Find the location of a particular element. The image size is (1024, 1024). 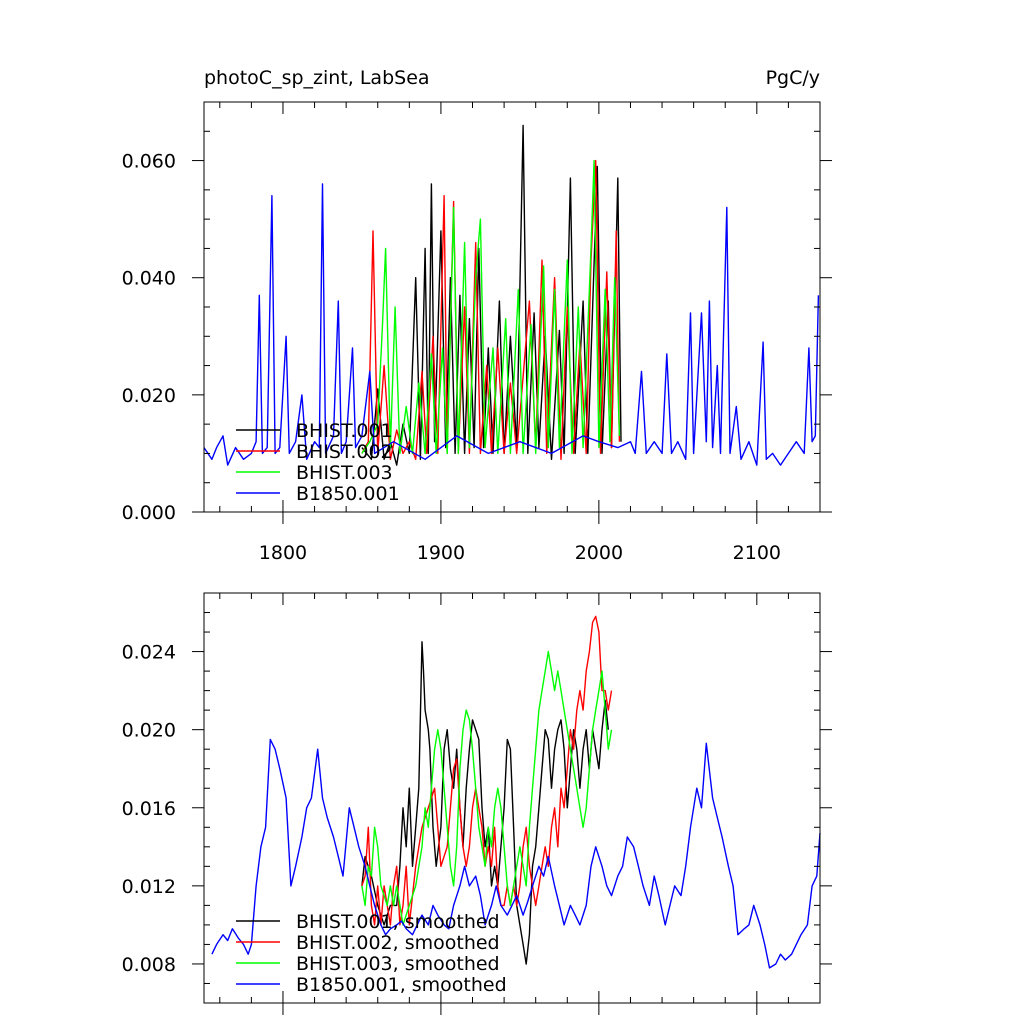

bottom-series-bhist-002-smoothed is located at coordinates (487, 770).